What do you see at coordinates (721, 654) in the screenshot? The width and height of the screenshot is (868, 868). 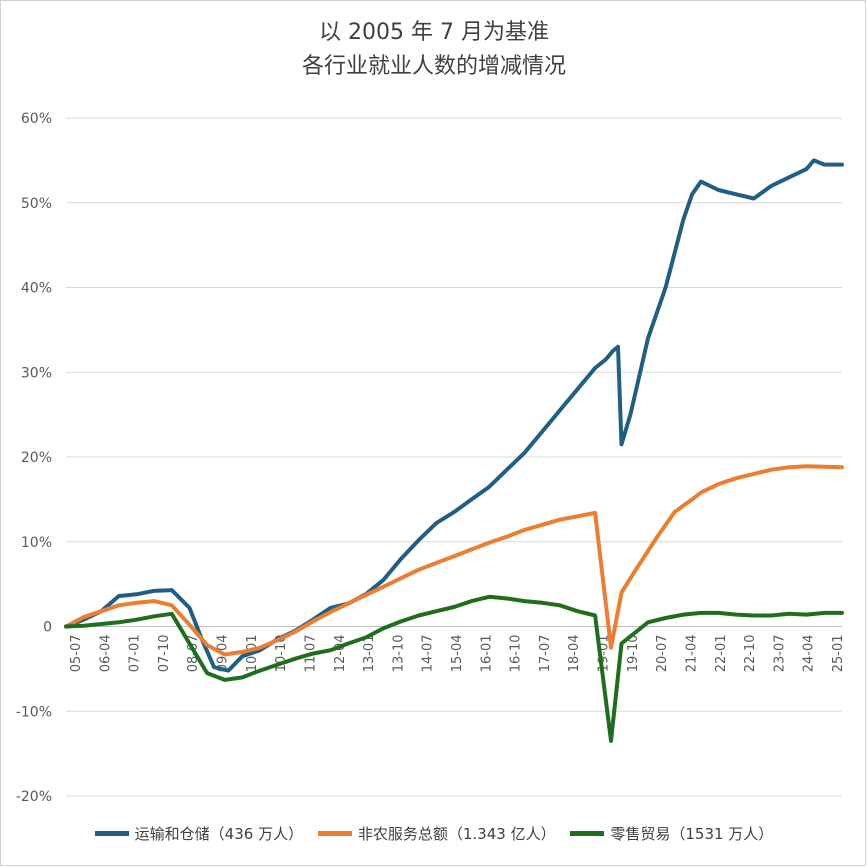 I see `x-tick-label: 22-01` at bounding box center [721, 654].